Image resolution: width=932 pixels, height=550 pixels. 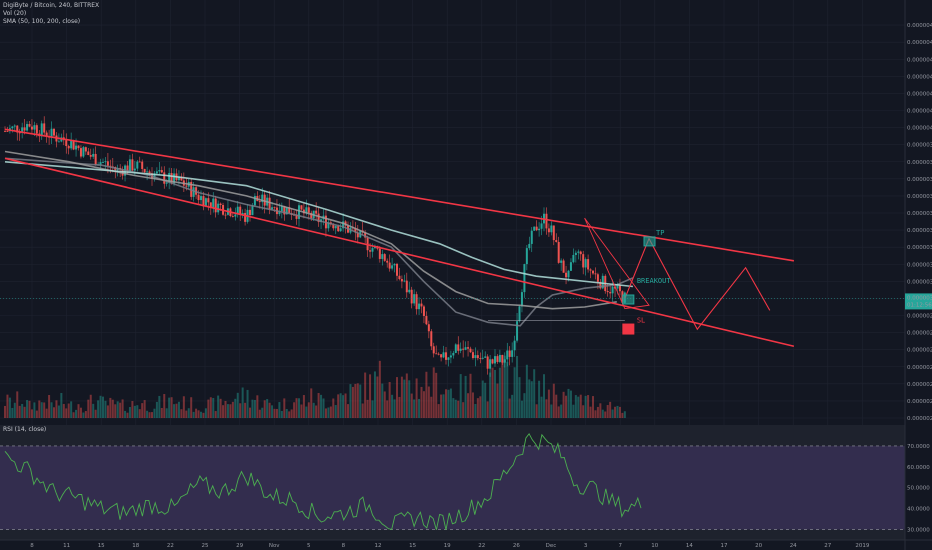 I want to click on rsi-axis: 70.0000 60.0000 50.0000 40.0000 30.0000, so click(x=918, y=489).